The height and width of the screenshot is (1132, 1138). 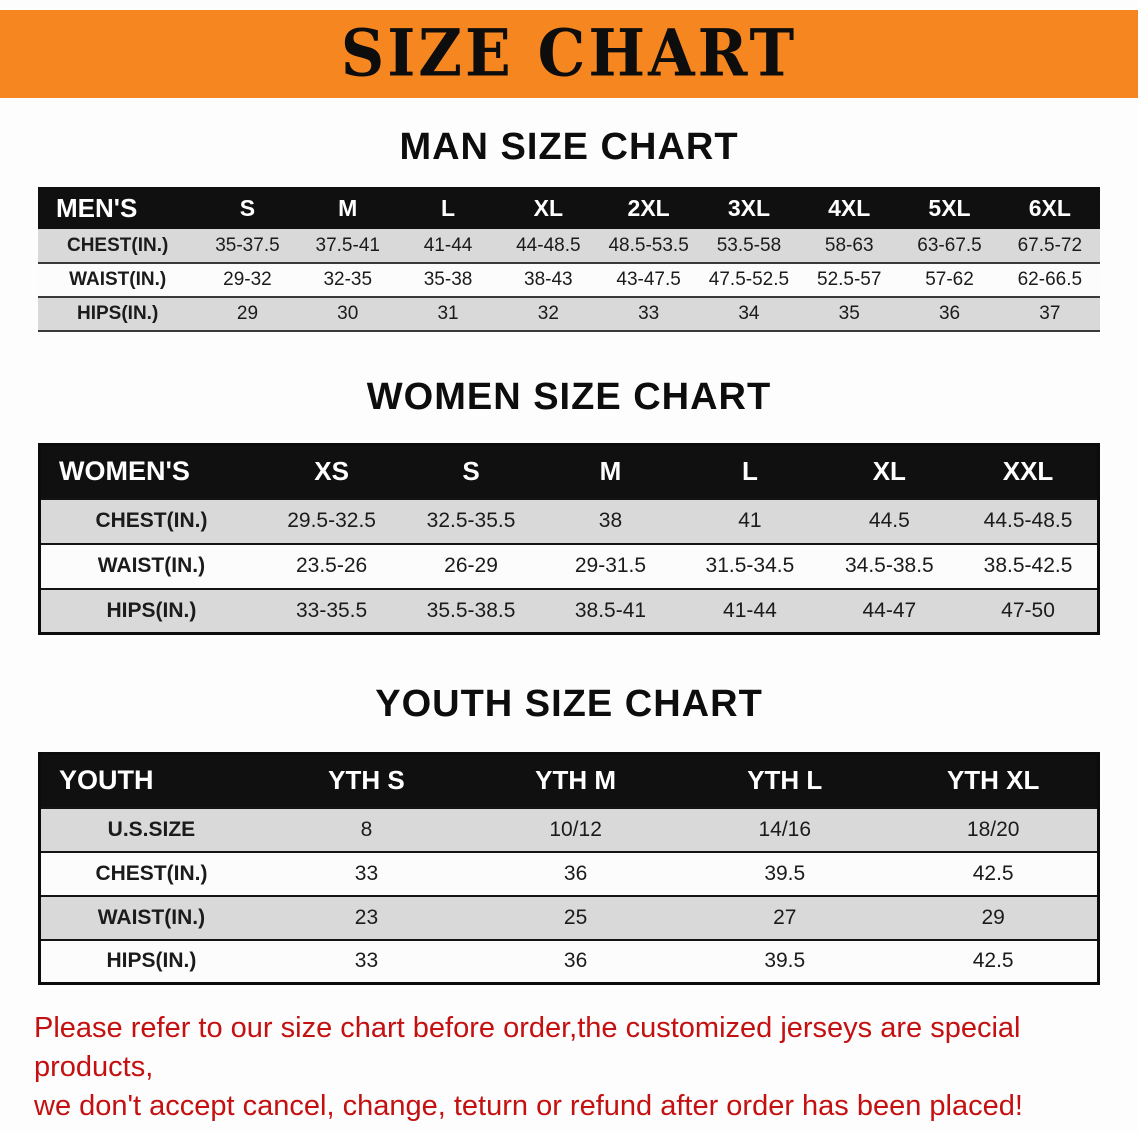 What do you see at coordinates (648, 207) in the screenshot?
I see `size-col-header: 2XL` at bounding box center [648, 207].